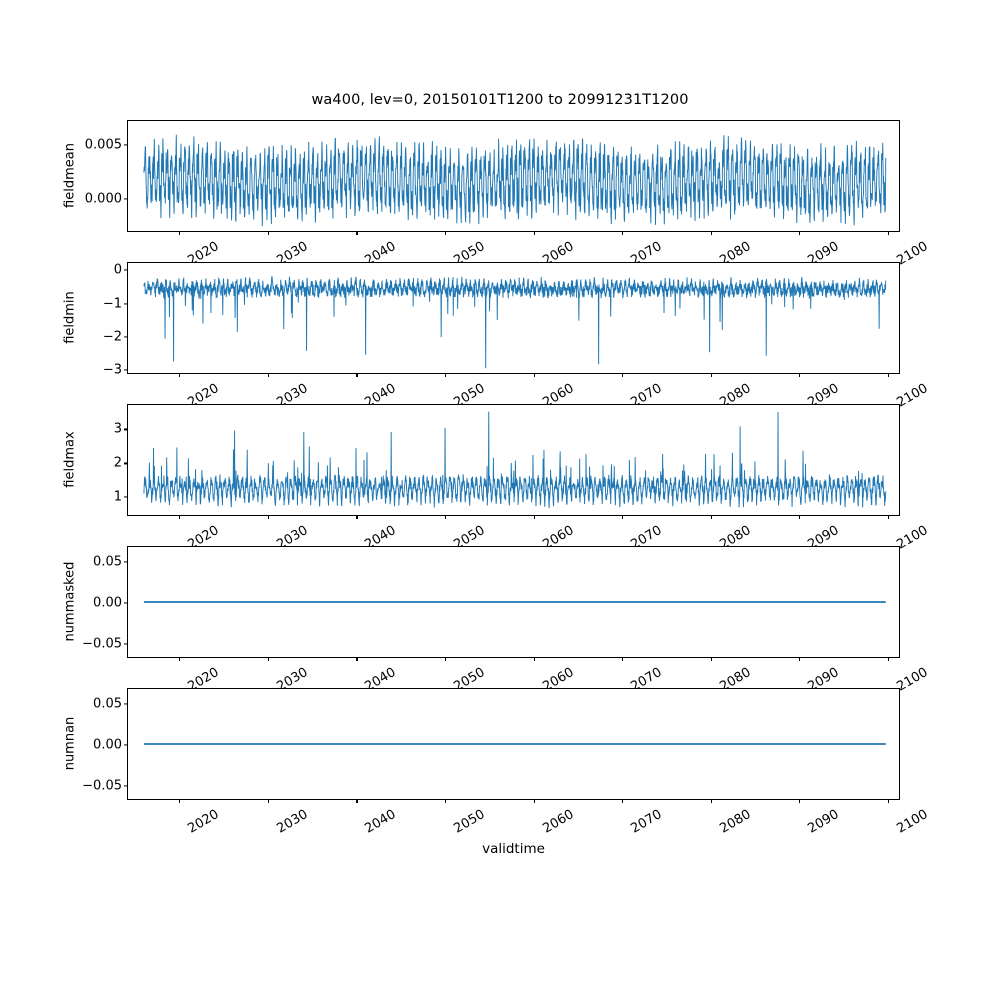 Image resolution: width=1000 pixels, height=1000 pixels. I want to click on plot-area-numnan, so click(513, 744).